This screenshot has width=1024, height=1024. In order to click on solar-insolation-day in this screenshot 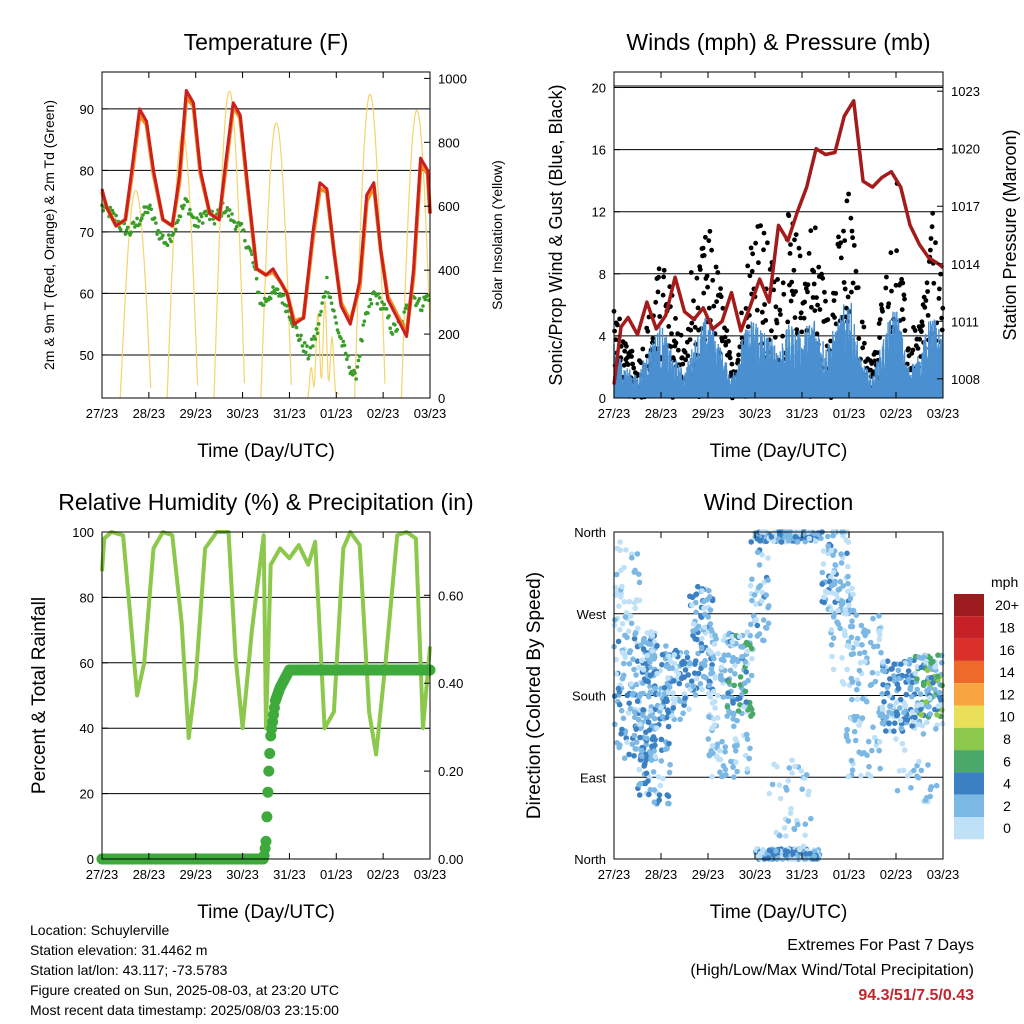, I will do `click(415, 254)`.